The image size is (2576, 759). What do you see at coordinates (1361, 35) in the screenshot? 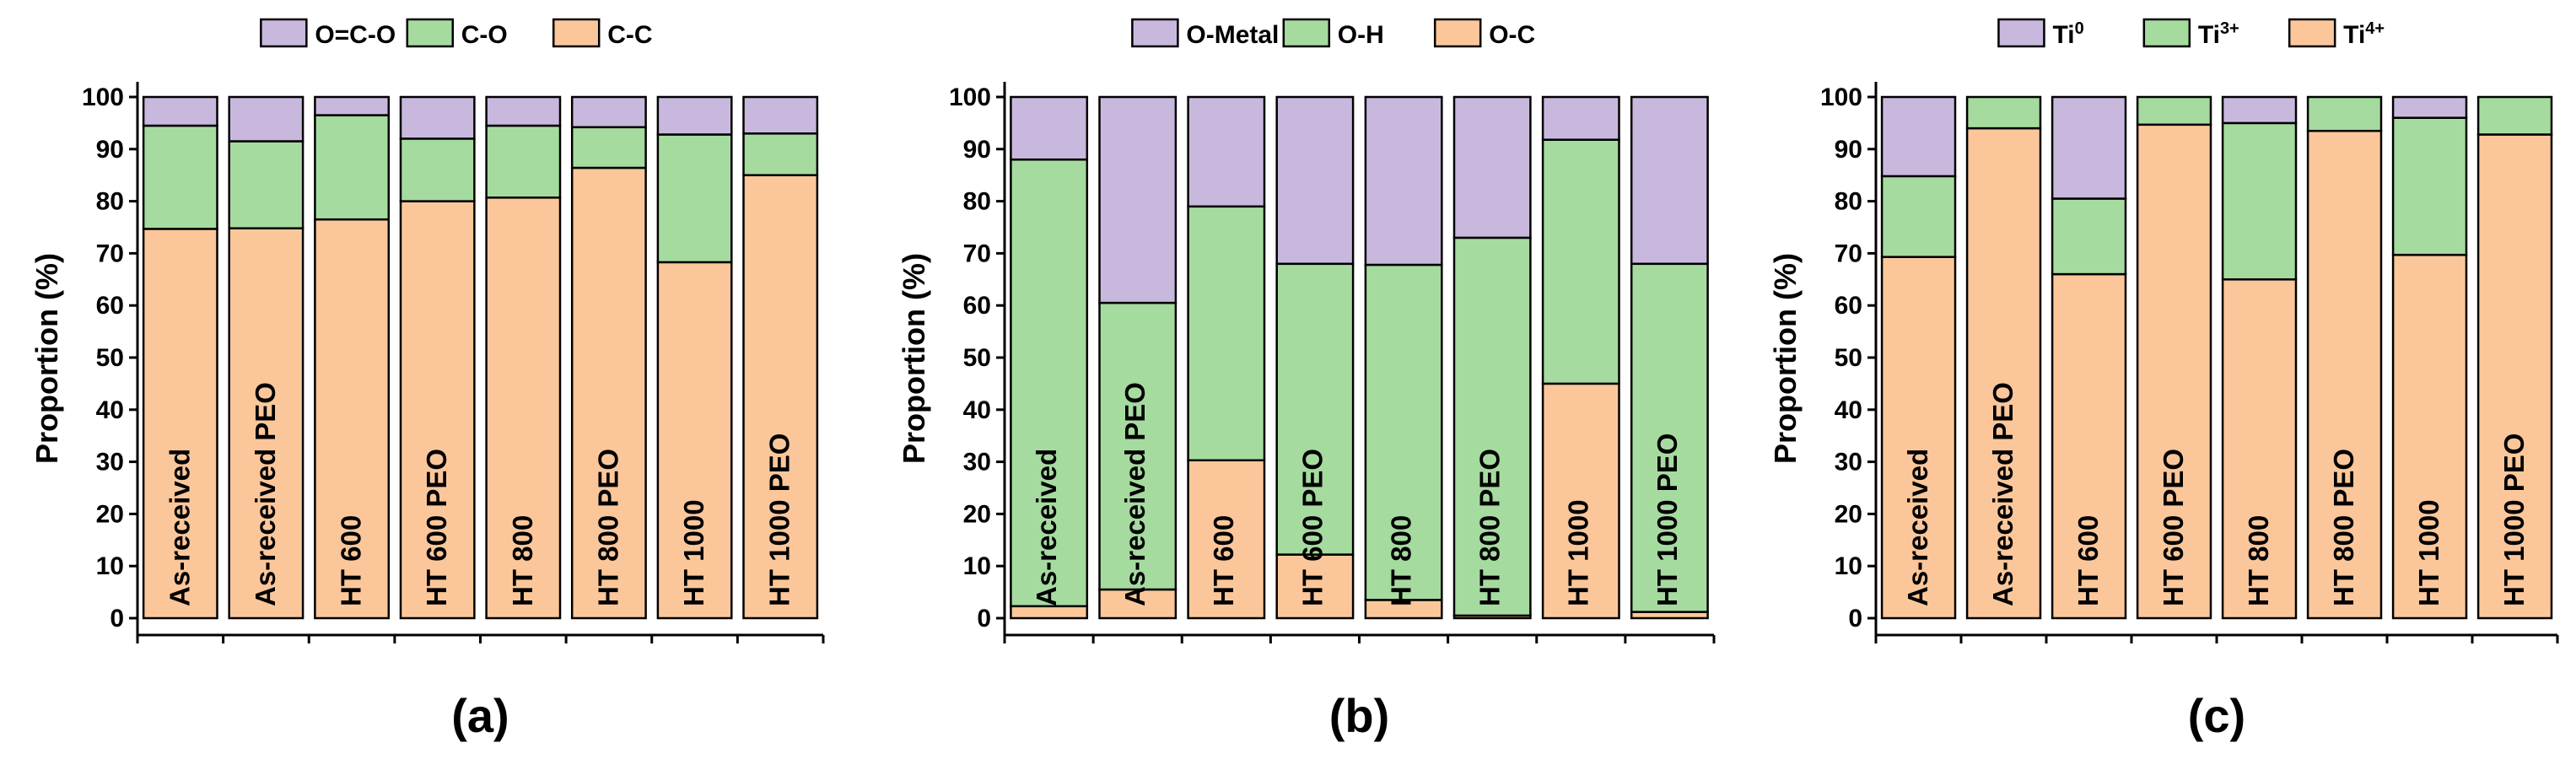
I see `legend-label: O-H` at bounding box center [1361, 35].